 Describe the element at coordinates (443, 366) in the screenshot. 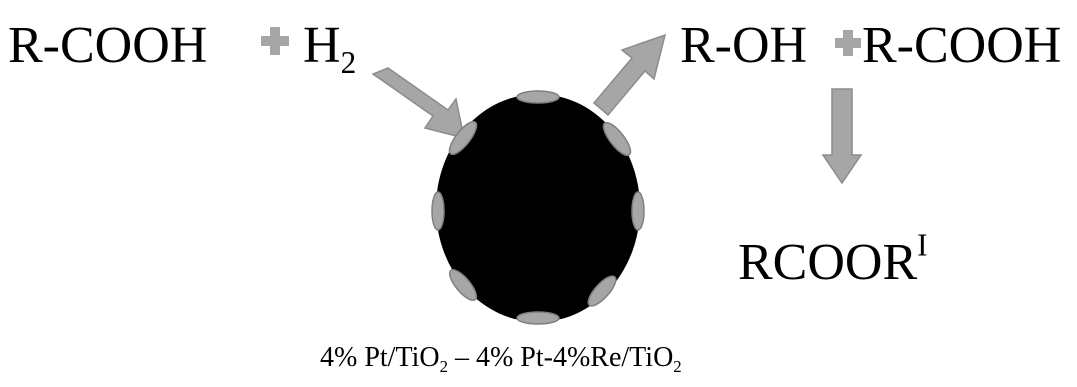

I see `caption-sub1: 2` at that location.